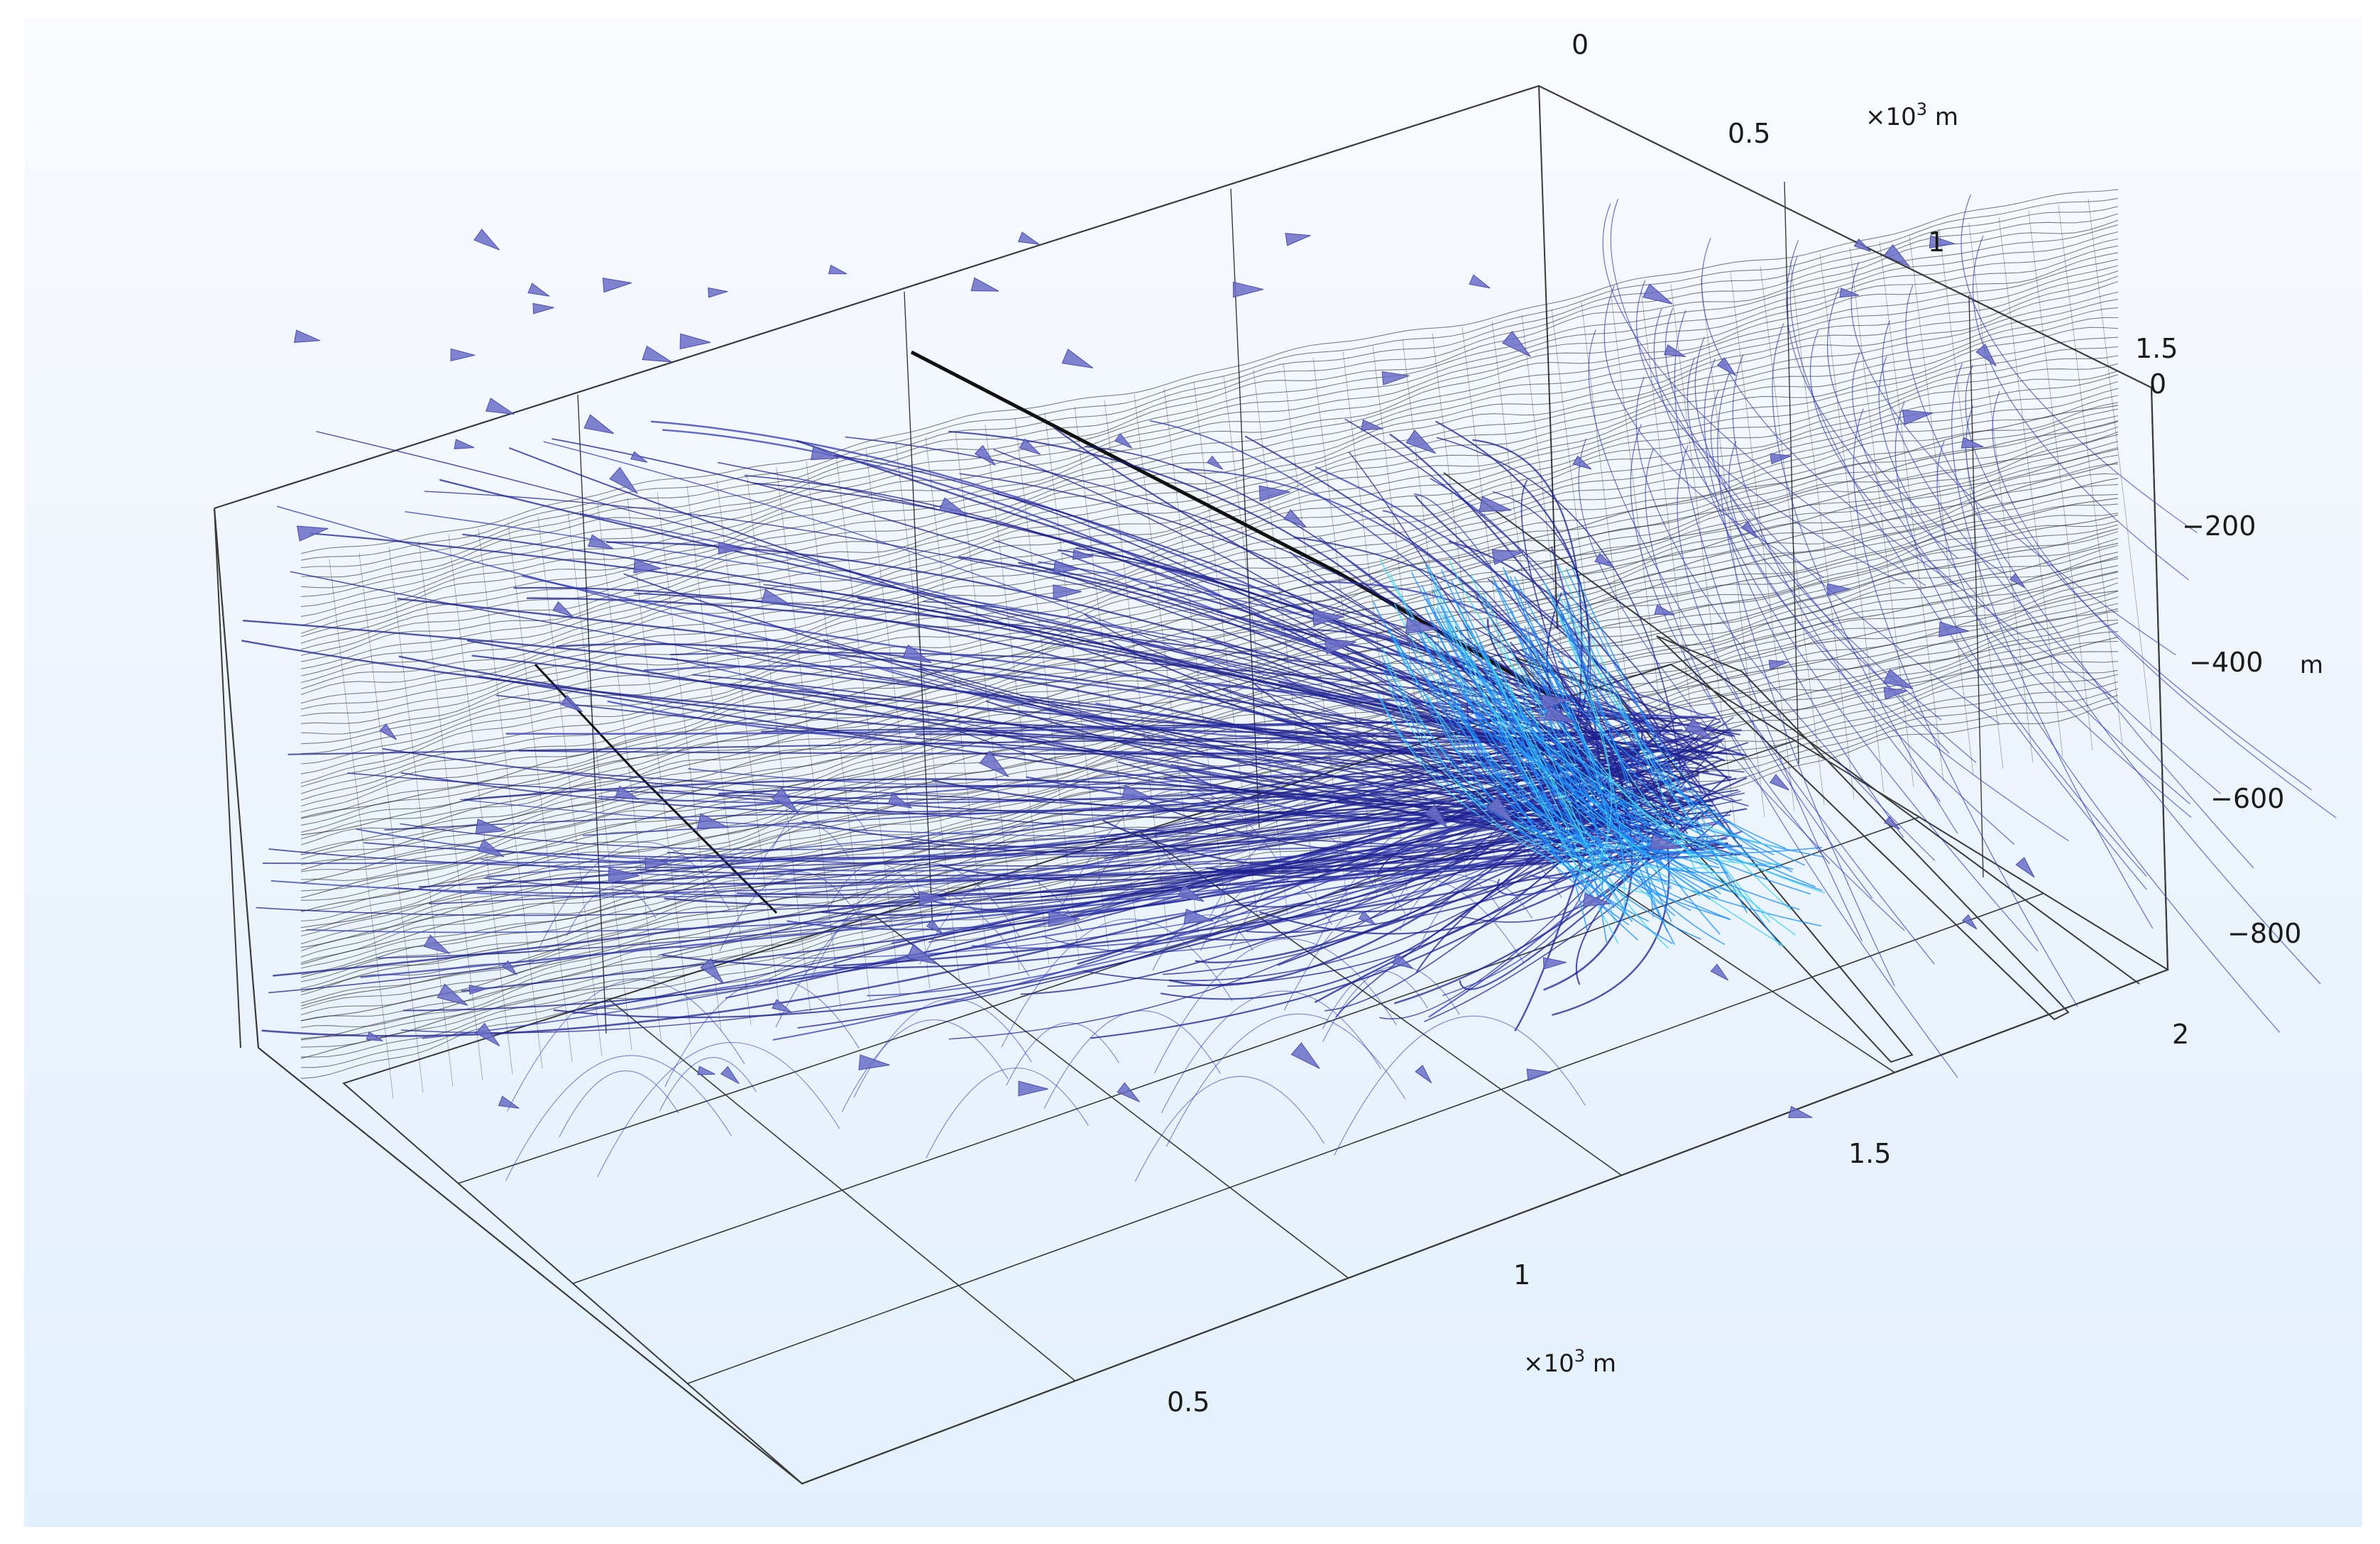 Image resolution: width=2380 pixels, height=1544 pixels. I want to click on fault-edge, so click(1791, 729).